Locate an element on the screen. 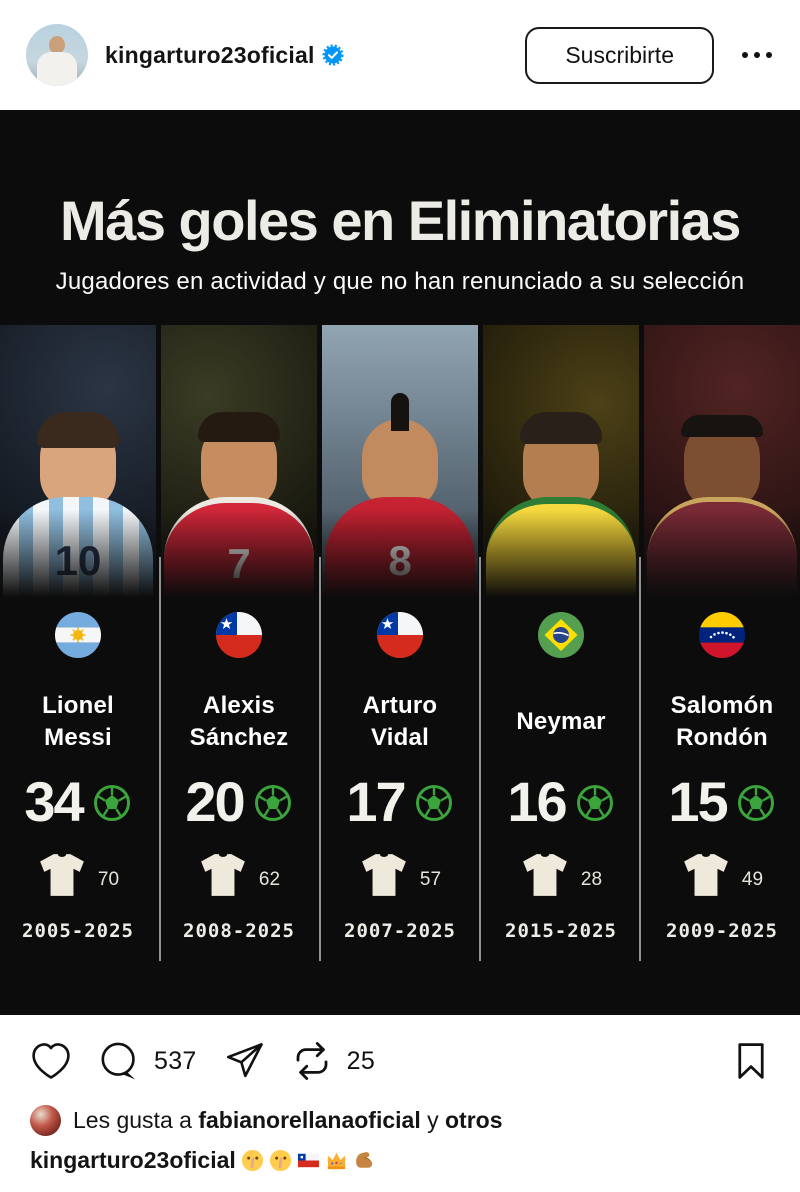  post-header: kingarturo23oficial Suscribirte is located at coordinates (400, 55).